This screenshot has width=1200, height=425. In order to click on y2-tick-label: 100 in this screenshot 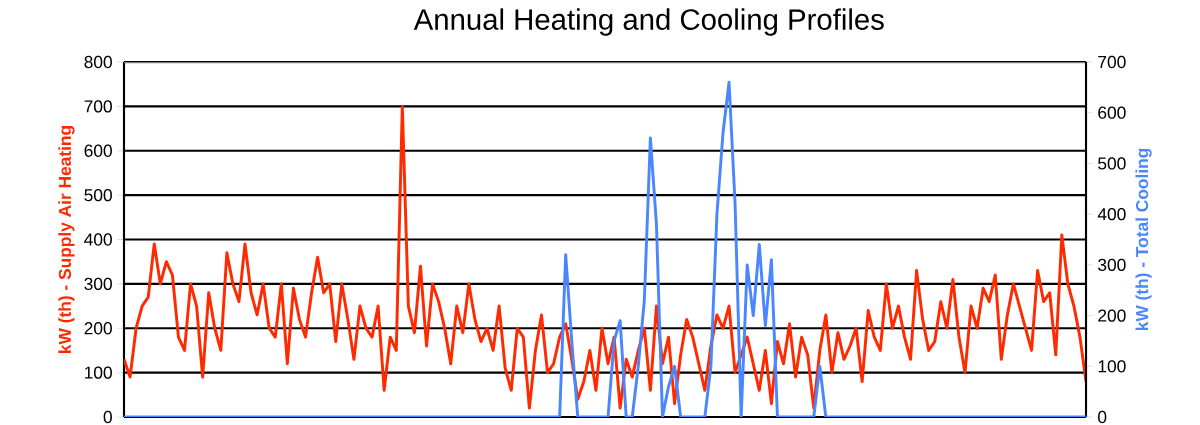, I will do `click(1112, 366)`.